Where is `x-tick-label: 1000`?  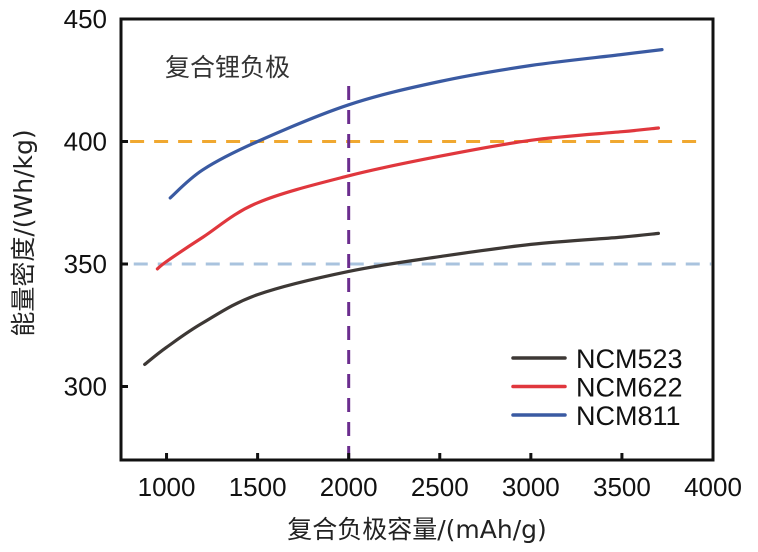
x-tick-label: 1000 is located at coordinates (167, 487).